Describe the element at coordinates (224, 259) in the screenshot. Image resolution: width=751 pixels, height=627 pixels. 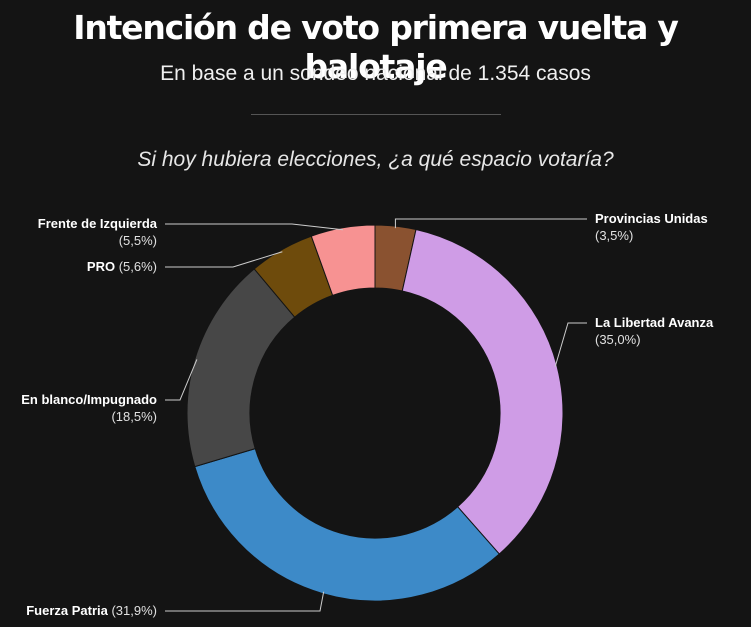
I see `leader-pro` at that location.